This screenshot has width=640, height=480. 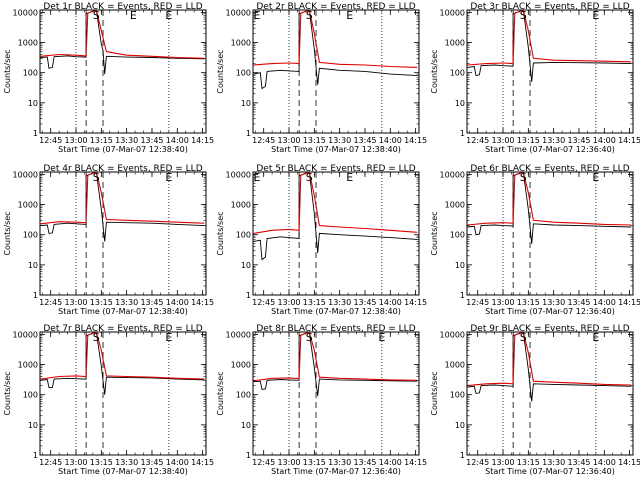 What do you see at coordinates (335, 7) in the screenshot?
I see `panel-title: Det 2r BLACK = Events, RED = LLD` at bounding box center [335, 7].